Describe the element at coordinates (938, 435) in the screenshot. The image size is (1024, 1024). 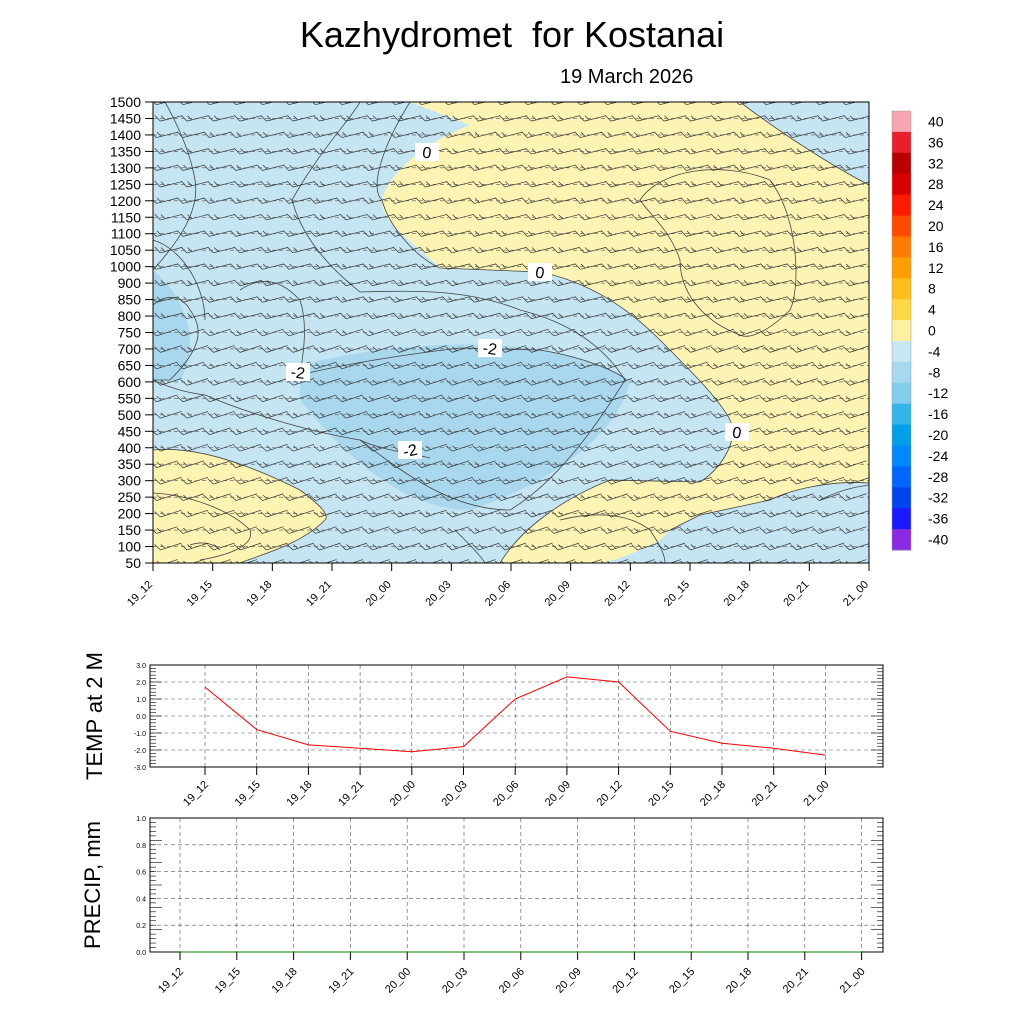
I see `colorbar-label: -20` at that location.